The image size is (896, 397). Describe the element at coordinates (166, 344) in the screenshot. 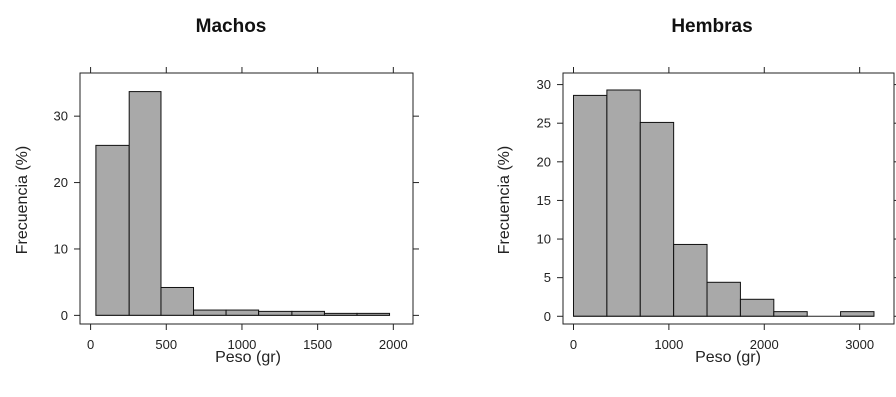

I see `x-tick-label: 500` at that location.